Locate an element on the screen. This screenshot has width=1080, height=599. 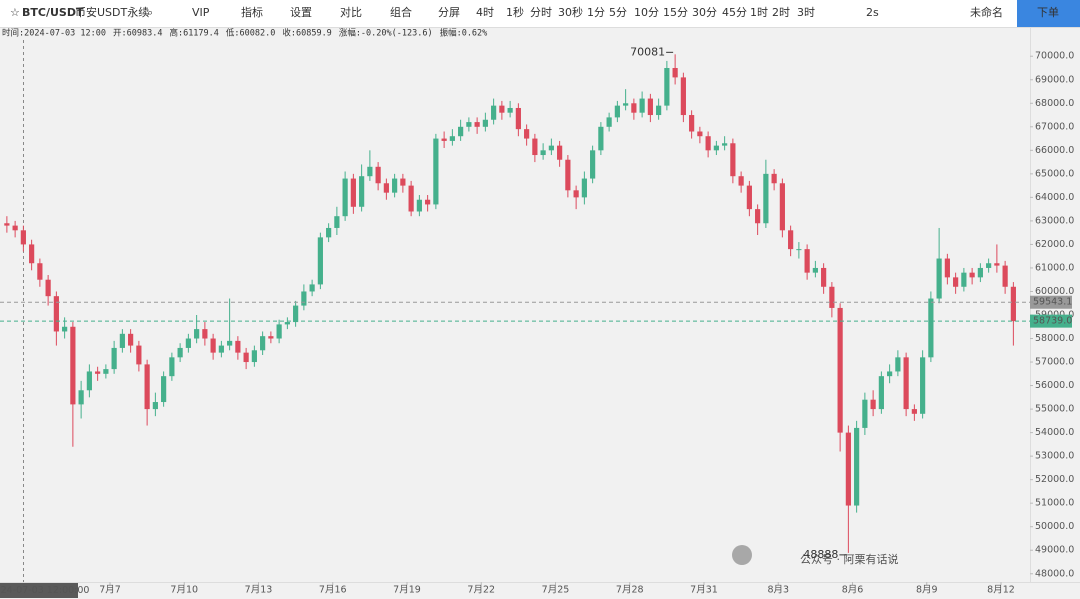
menu-item: 指标 is located at coordinates (252, 12).